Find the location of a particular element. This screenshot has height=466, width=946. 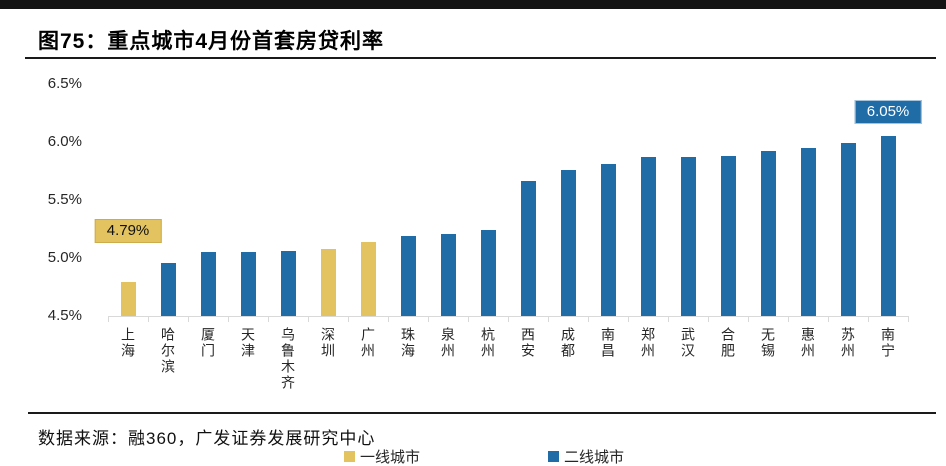

y-axis-tick-label: 6.5% is located at coordinates (64, 83).